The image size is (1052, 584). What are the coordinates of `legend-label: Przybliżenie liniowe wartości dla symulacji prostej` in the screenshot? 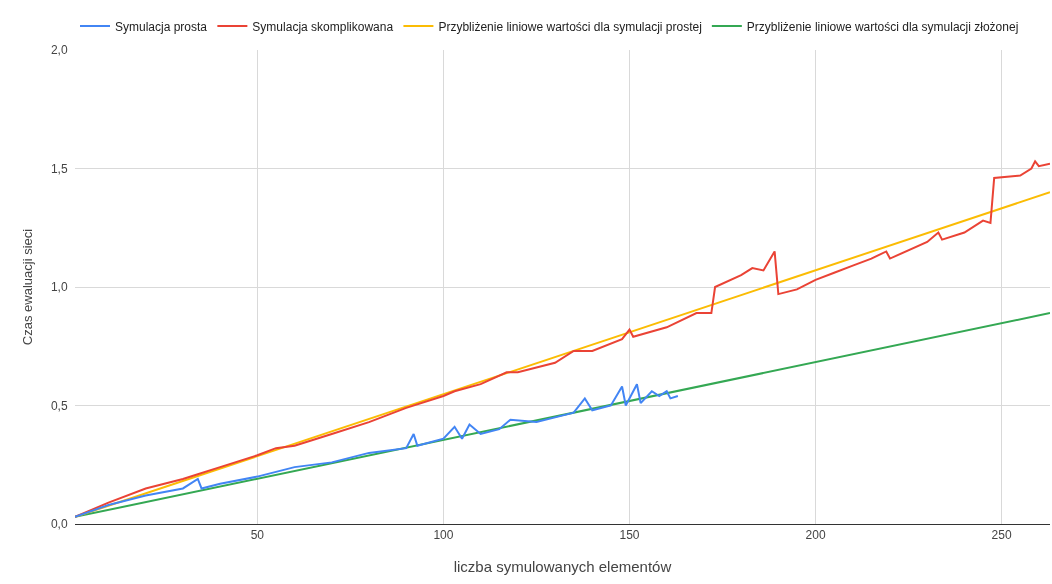 It's located at (570, 26).